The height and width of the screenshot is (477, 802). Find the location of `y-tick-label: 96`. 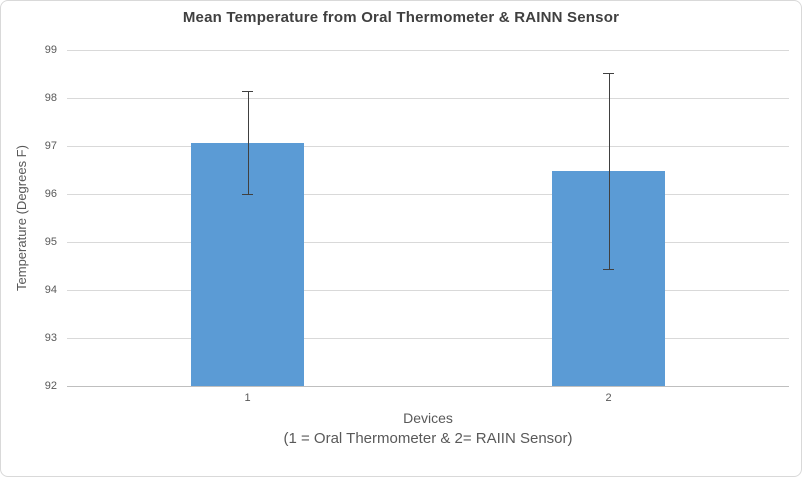

y-tick-label: 96 is located at coordinates (50, 194).